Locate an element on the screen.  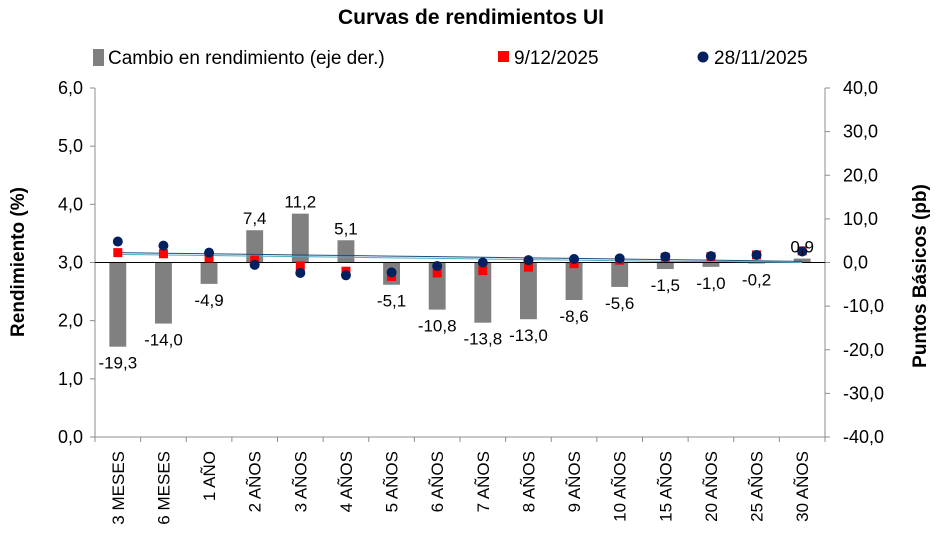
category-label: 3 MESES is located at coordinates (118, 488).